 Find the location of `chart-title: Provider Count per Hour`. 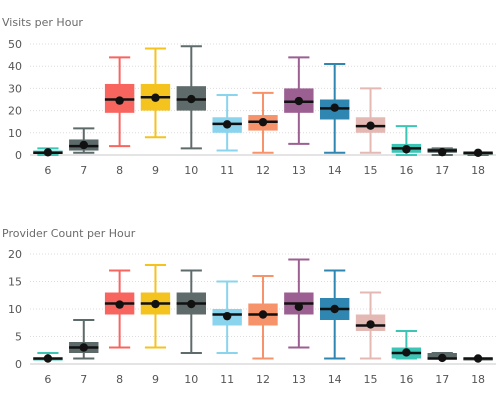

chart-title: Provider Count per Hour is located at coordinates (69, 233).